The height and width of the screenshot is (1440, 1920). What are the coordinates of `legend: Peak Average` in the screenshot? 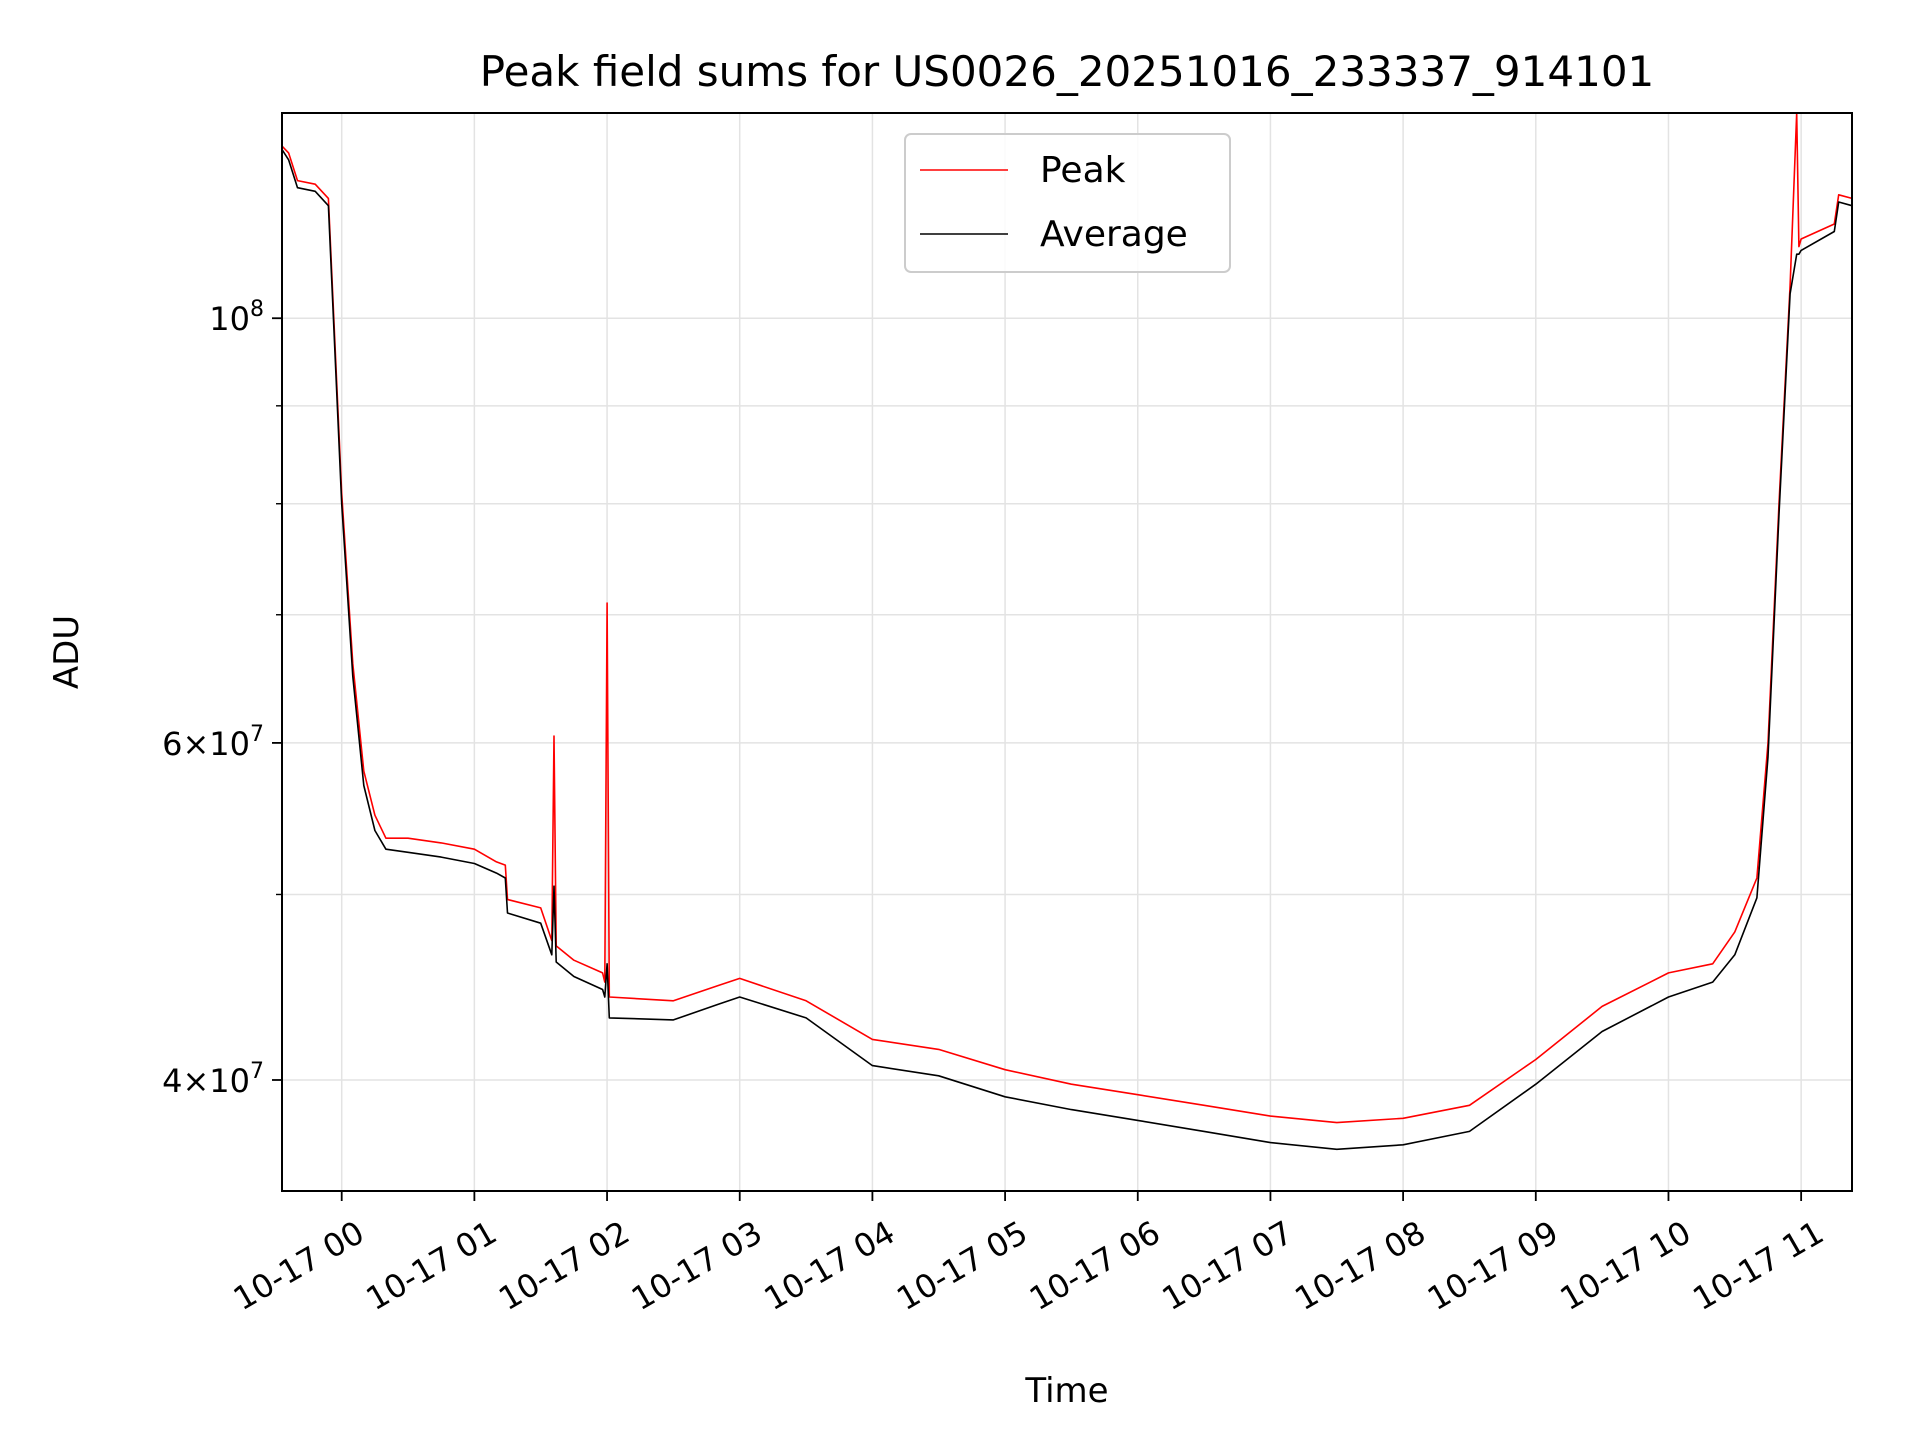 It's located at (1067, 203).